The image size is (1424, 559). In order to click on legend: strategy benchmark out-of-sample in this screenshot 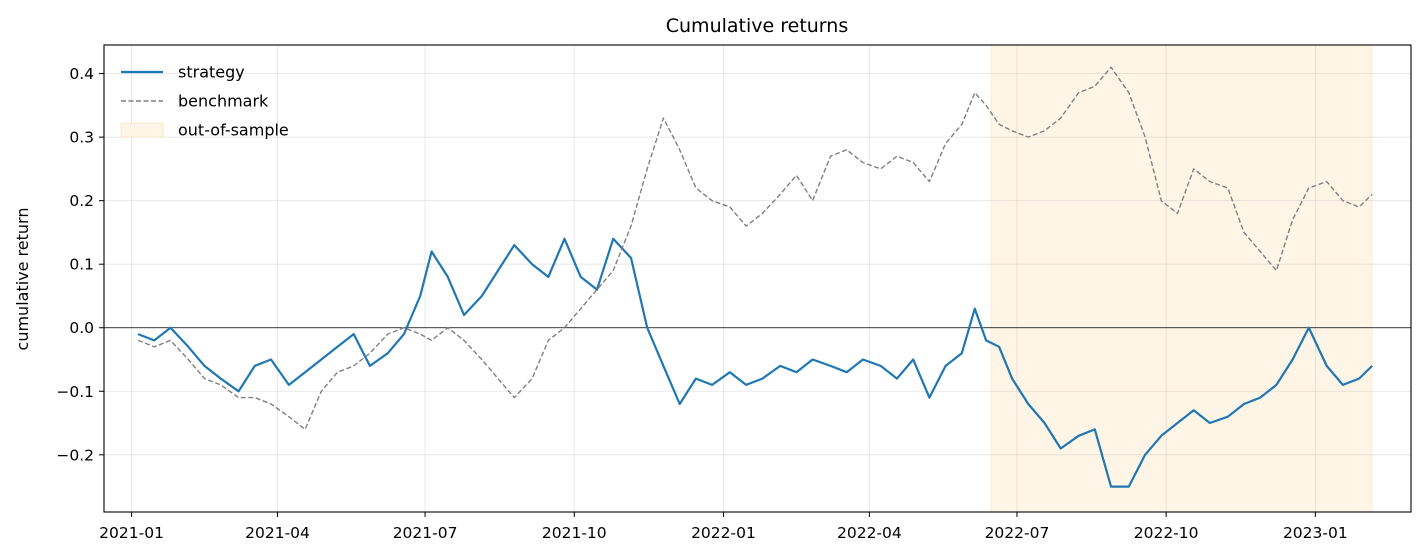, I will do `click(204, 101)`.